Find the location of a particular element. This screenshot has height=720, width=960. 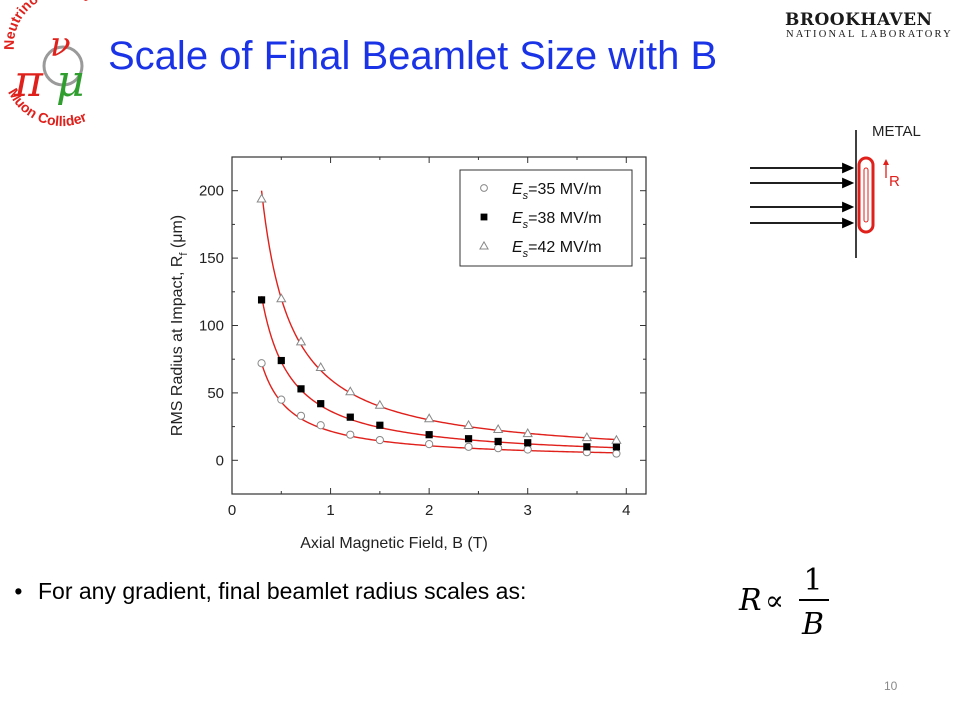

beamlet-impact-diagram: METAL R is located at coordinates (835, 190).